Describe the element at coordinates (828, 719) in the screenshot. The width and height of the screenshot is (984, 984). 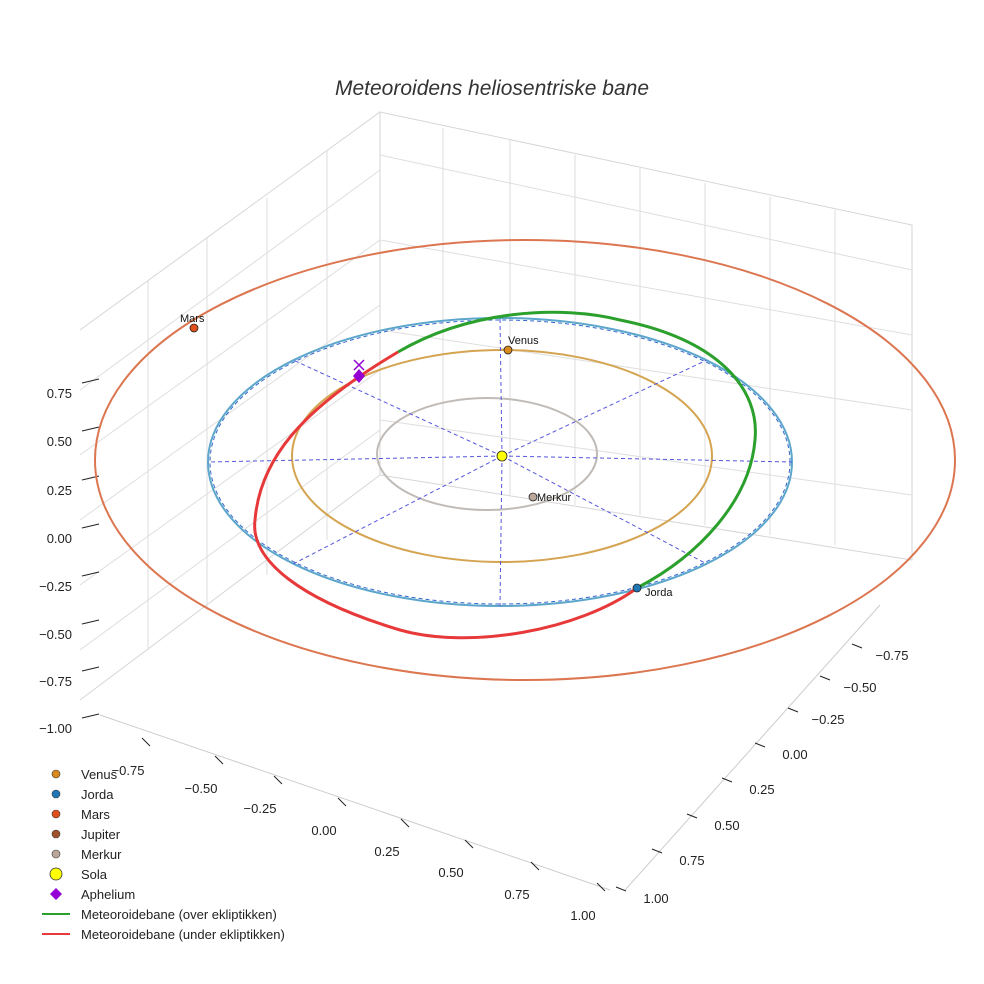
I see `y-tick-label: −0.25` at that location.